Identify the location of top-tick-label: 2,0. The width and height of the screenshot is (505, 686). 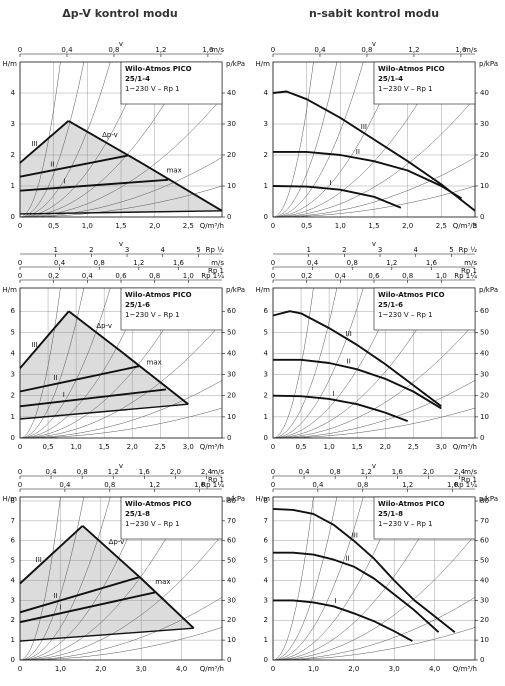
(428, 472).